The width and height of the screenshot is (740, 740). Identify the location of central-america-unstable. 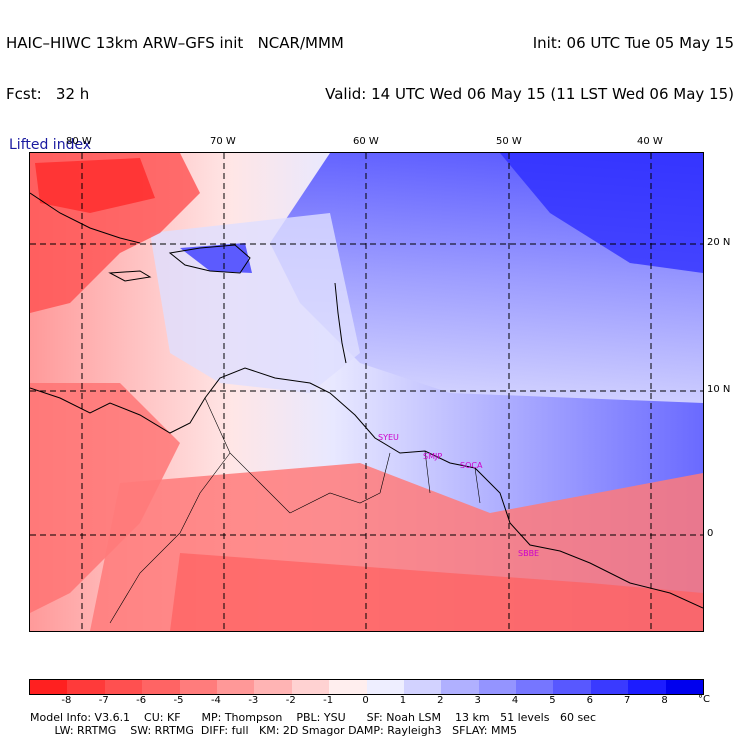
(105, 498).